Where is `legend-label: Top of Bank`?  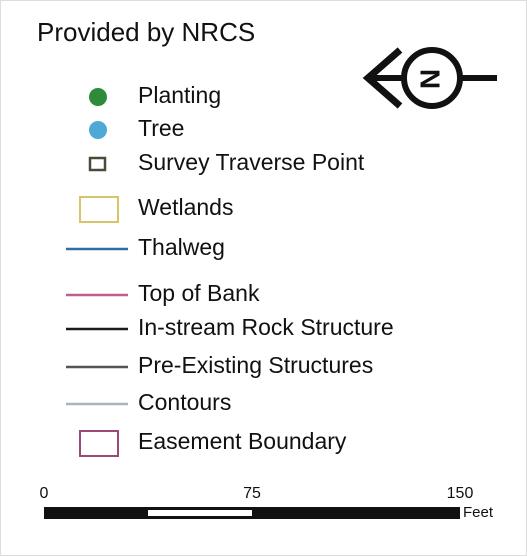
legend-label: Top of Bank is located at coordinates (199, 293).